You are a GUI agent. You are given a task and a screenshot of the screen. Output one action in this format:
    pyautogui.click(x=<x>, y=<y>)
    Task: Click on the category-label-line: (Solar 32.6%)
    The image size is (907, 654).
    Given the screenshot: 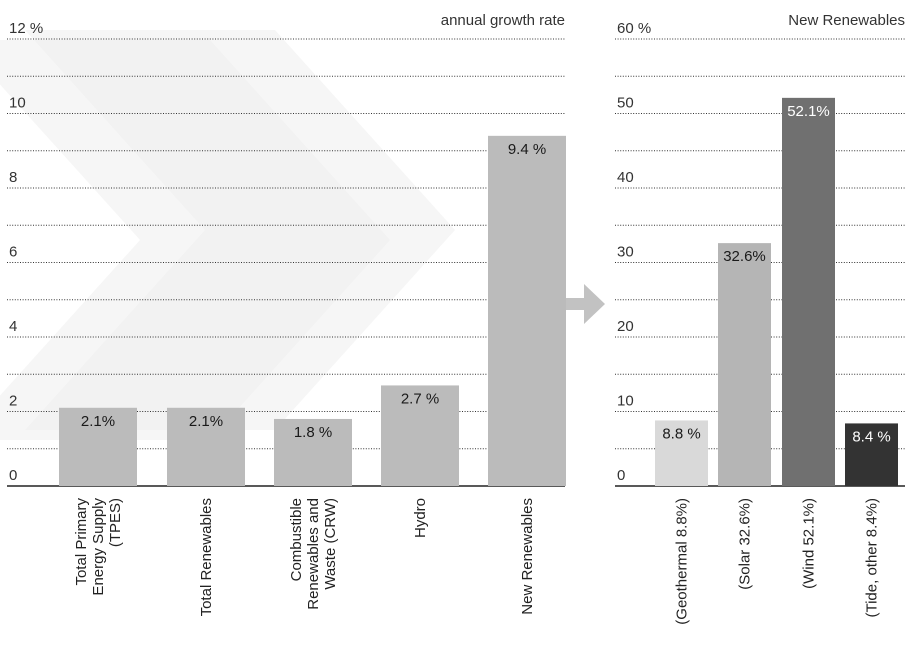 What is the action you would take?
    pyautogui.click(x=745, y=544)
    